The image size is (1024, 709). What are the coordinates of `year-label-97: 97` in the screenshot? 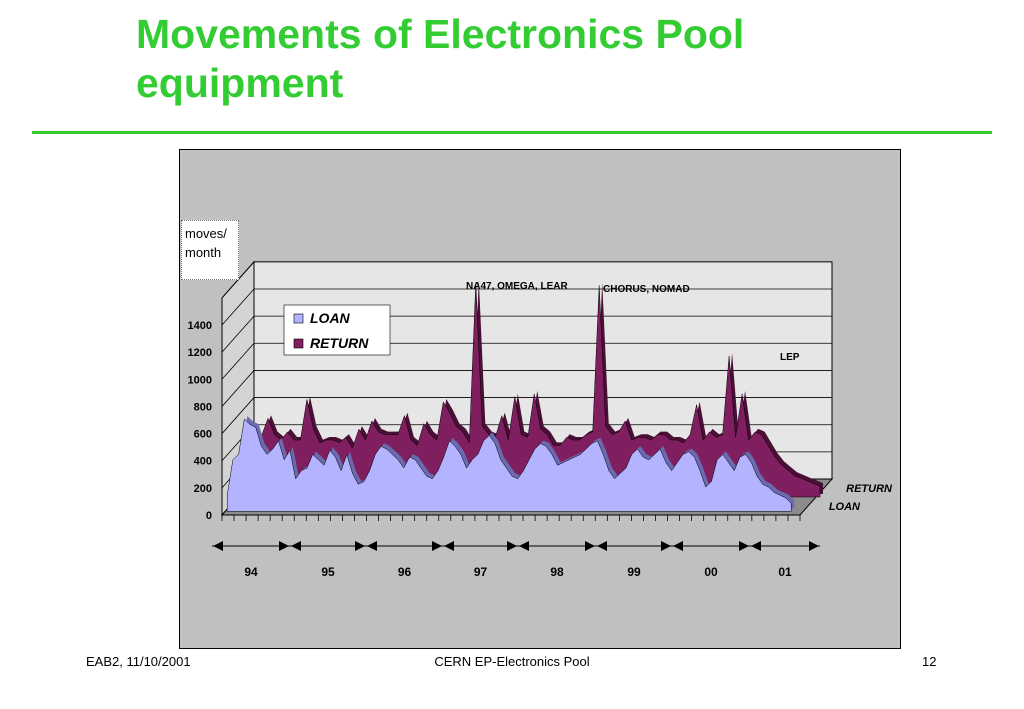 It's located at (481, 572).